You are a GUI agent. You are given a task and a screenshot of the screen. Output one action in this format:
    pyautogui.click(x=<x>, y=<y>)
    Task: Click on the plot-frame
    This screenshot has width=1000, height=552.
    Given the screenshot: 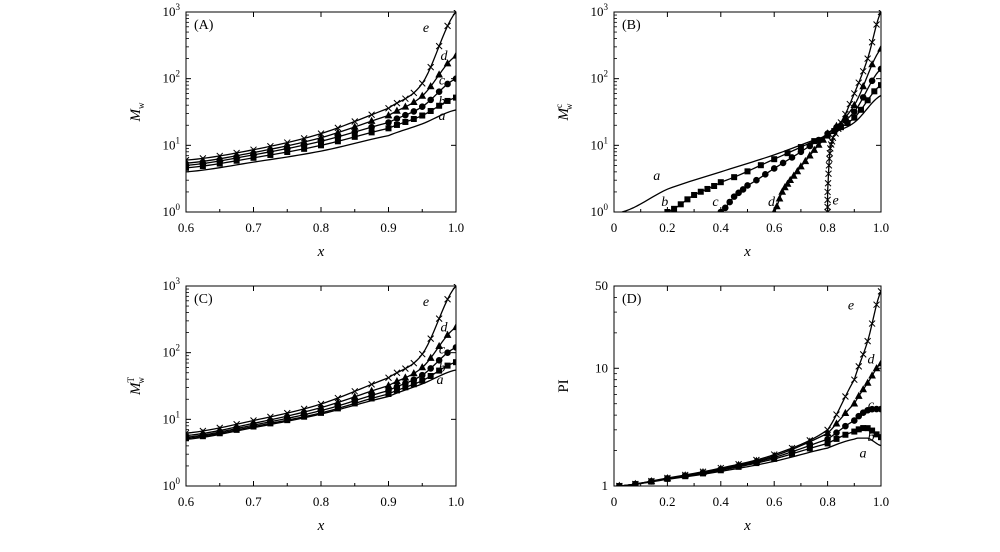 What is the action you would take?
    pyautogui.click(x=747, y=386)
    